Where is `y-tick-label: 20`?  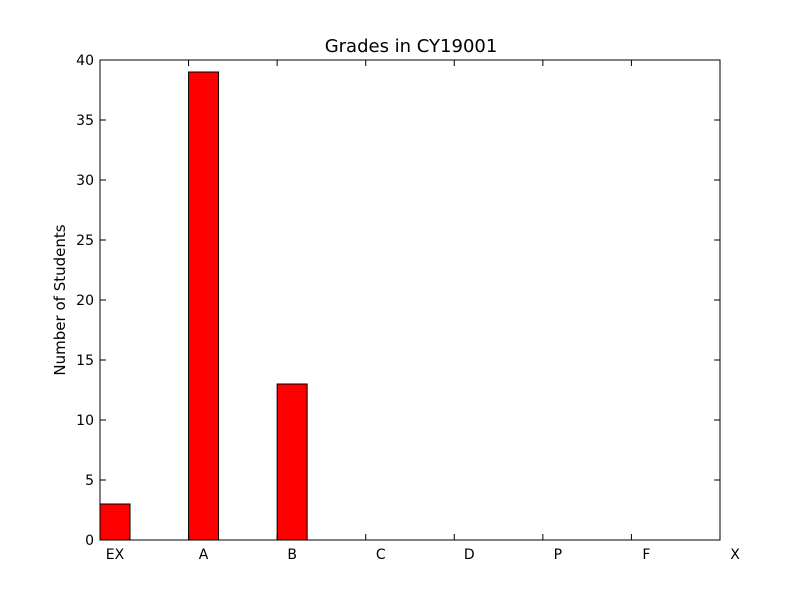 y-tick-label: 20 is located at coordinates (85, 301).